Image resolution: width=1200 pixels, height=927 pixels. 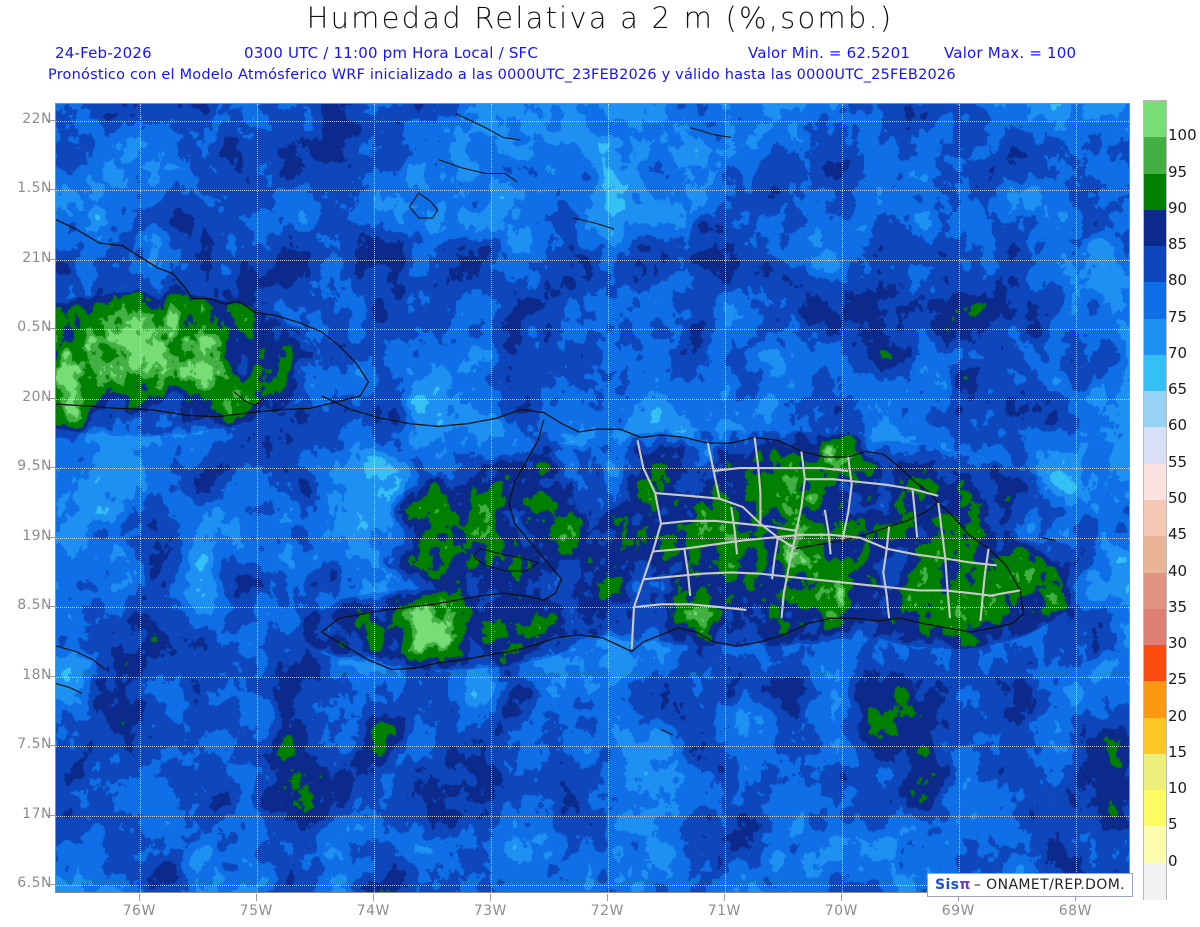 What do you see at coordinates (1075, 911) in the screenshot?
I see `x-axis-tick-label: 68W` at bounding box center [1075, 911].